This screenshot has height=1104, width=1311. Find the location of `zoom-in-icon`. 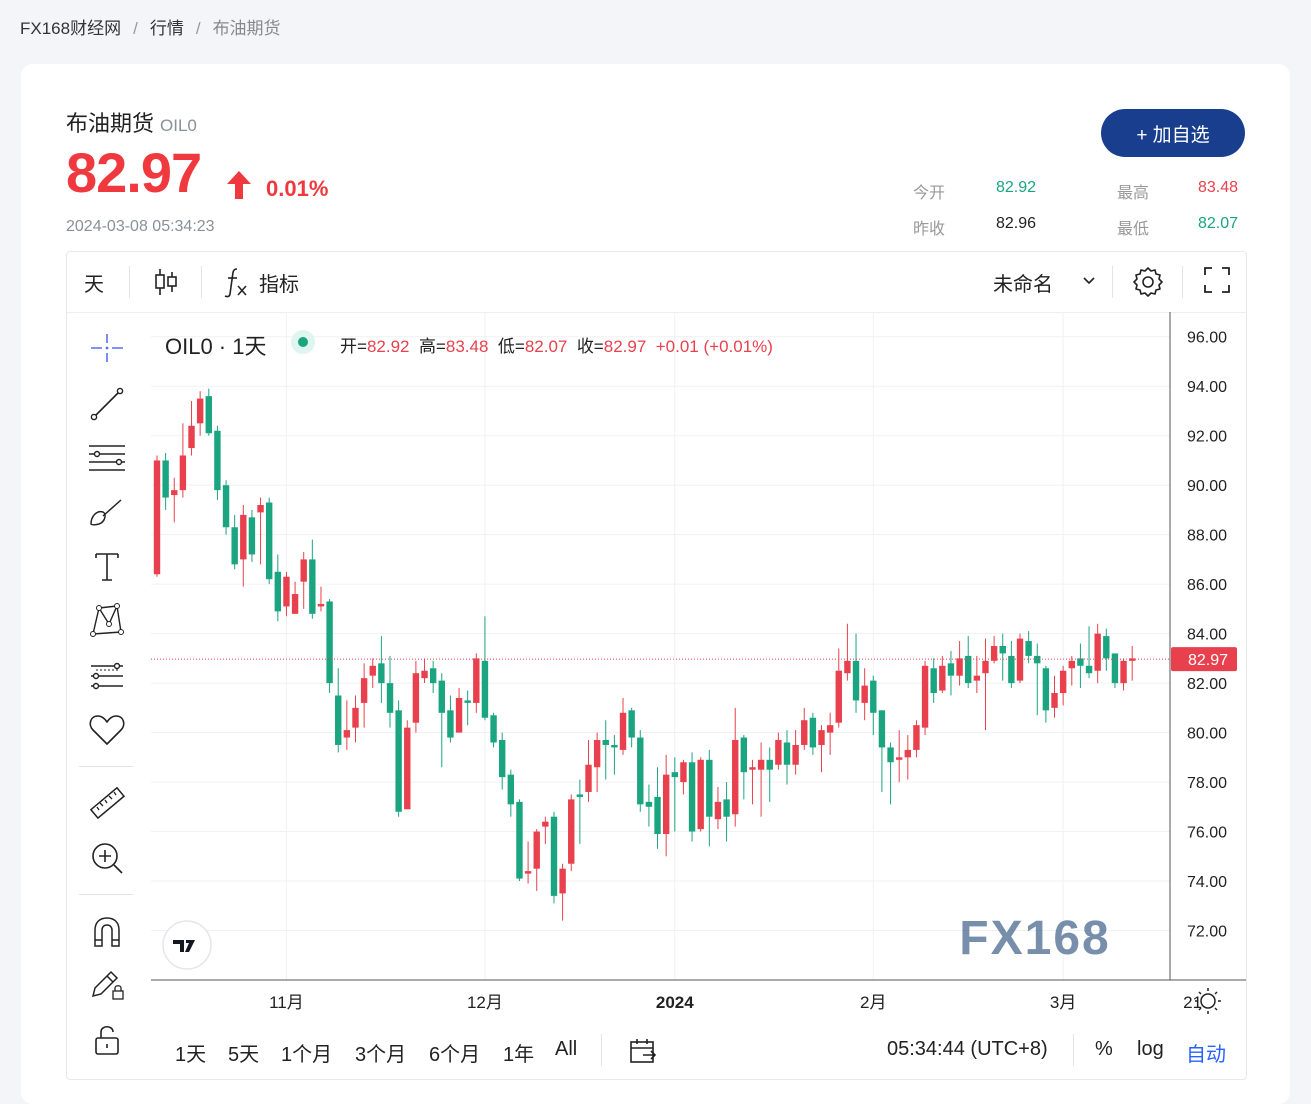

zoom-in-icon is located at coordinates (107, 858).